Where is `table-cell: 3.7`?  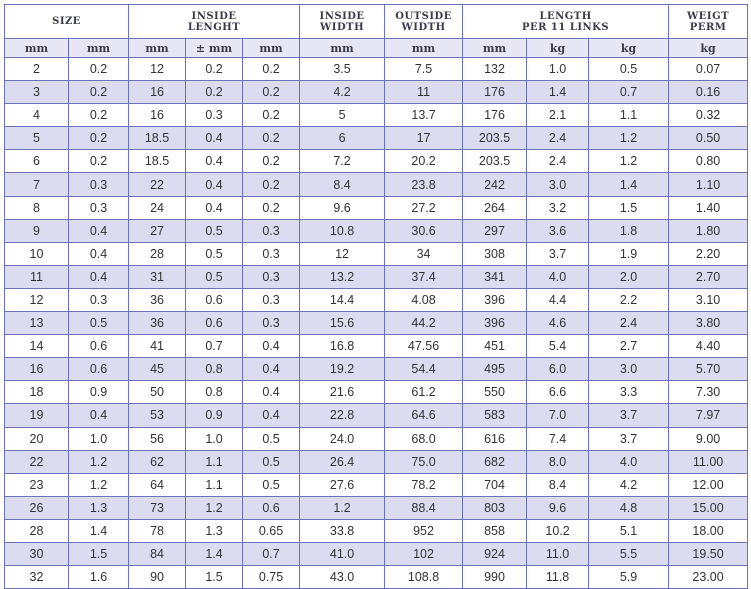
table-cell: 3.7 is located at coordinates (629, 438).